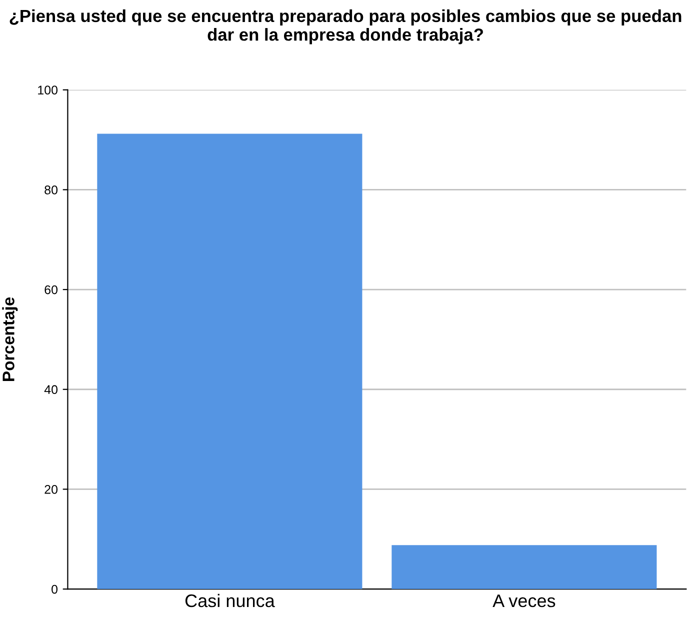  I want to click on y-tick-label: 40, so click(51, 389).